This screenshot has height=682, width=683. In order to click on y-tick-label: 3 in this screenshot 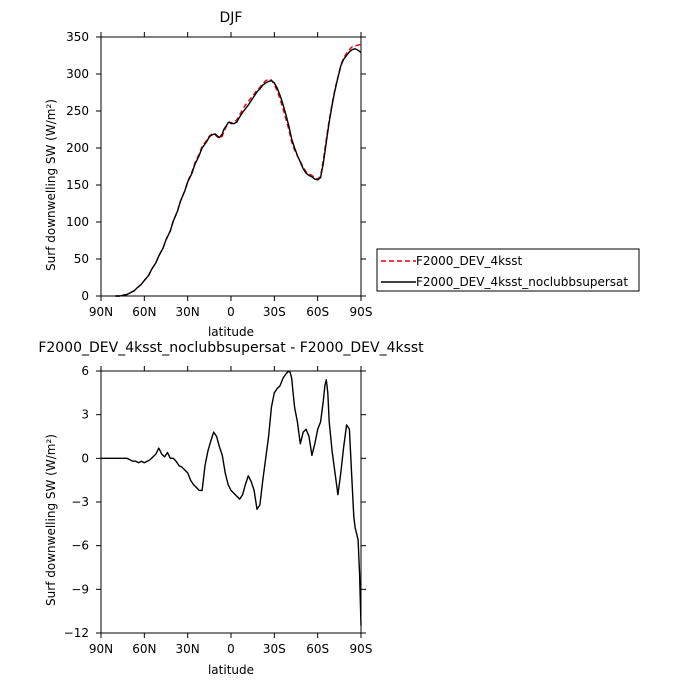, I will do `click(85, 415)`.